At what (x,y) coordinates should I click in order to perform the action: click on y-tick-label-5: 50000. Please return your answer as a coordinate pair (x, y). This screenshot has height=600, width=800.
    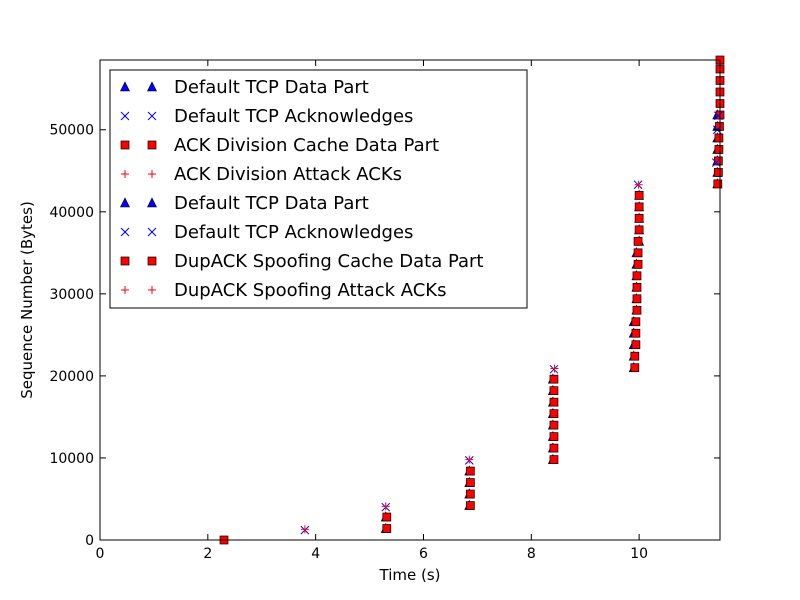
    Looking at the image, I should click on (71, 131).